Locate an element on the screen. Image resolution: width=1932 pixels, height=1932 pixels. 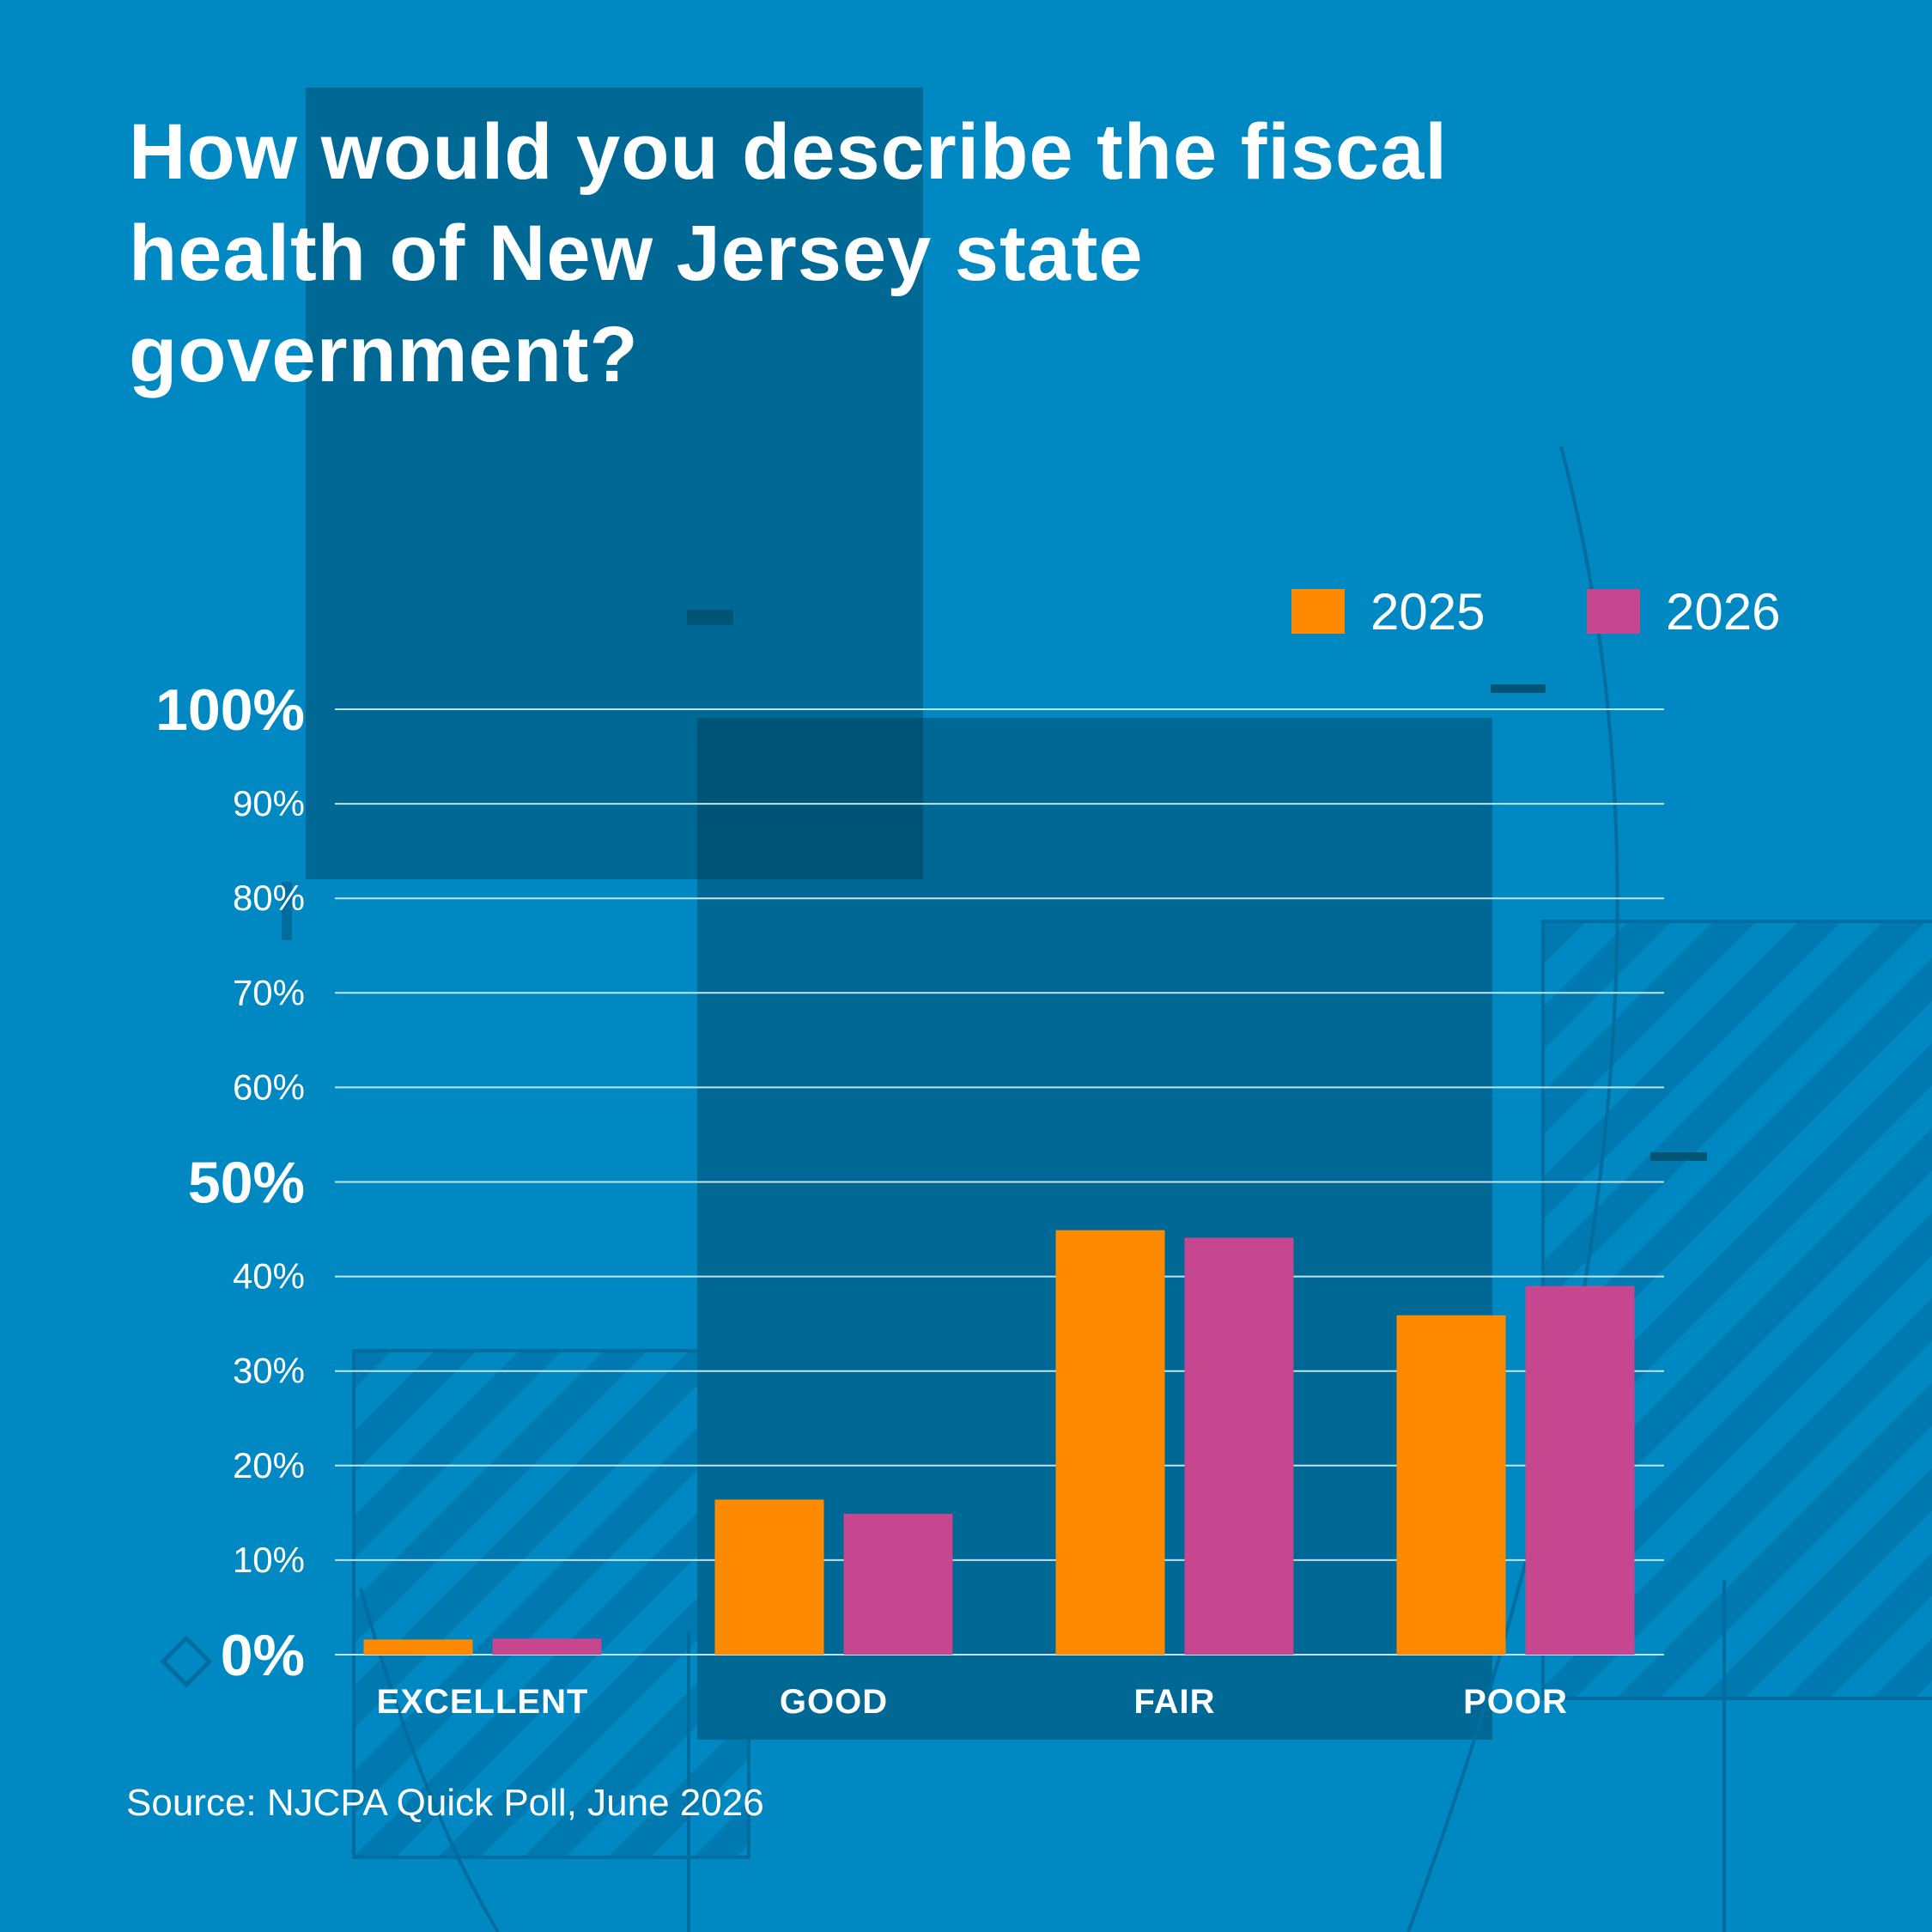
y-tick-label: 70% is located at coordinates (269, 992).